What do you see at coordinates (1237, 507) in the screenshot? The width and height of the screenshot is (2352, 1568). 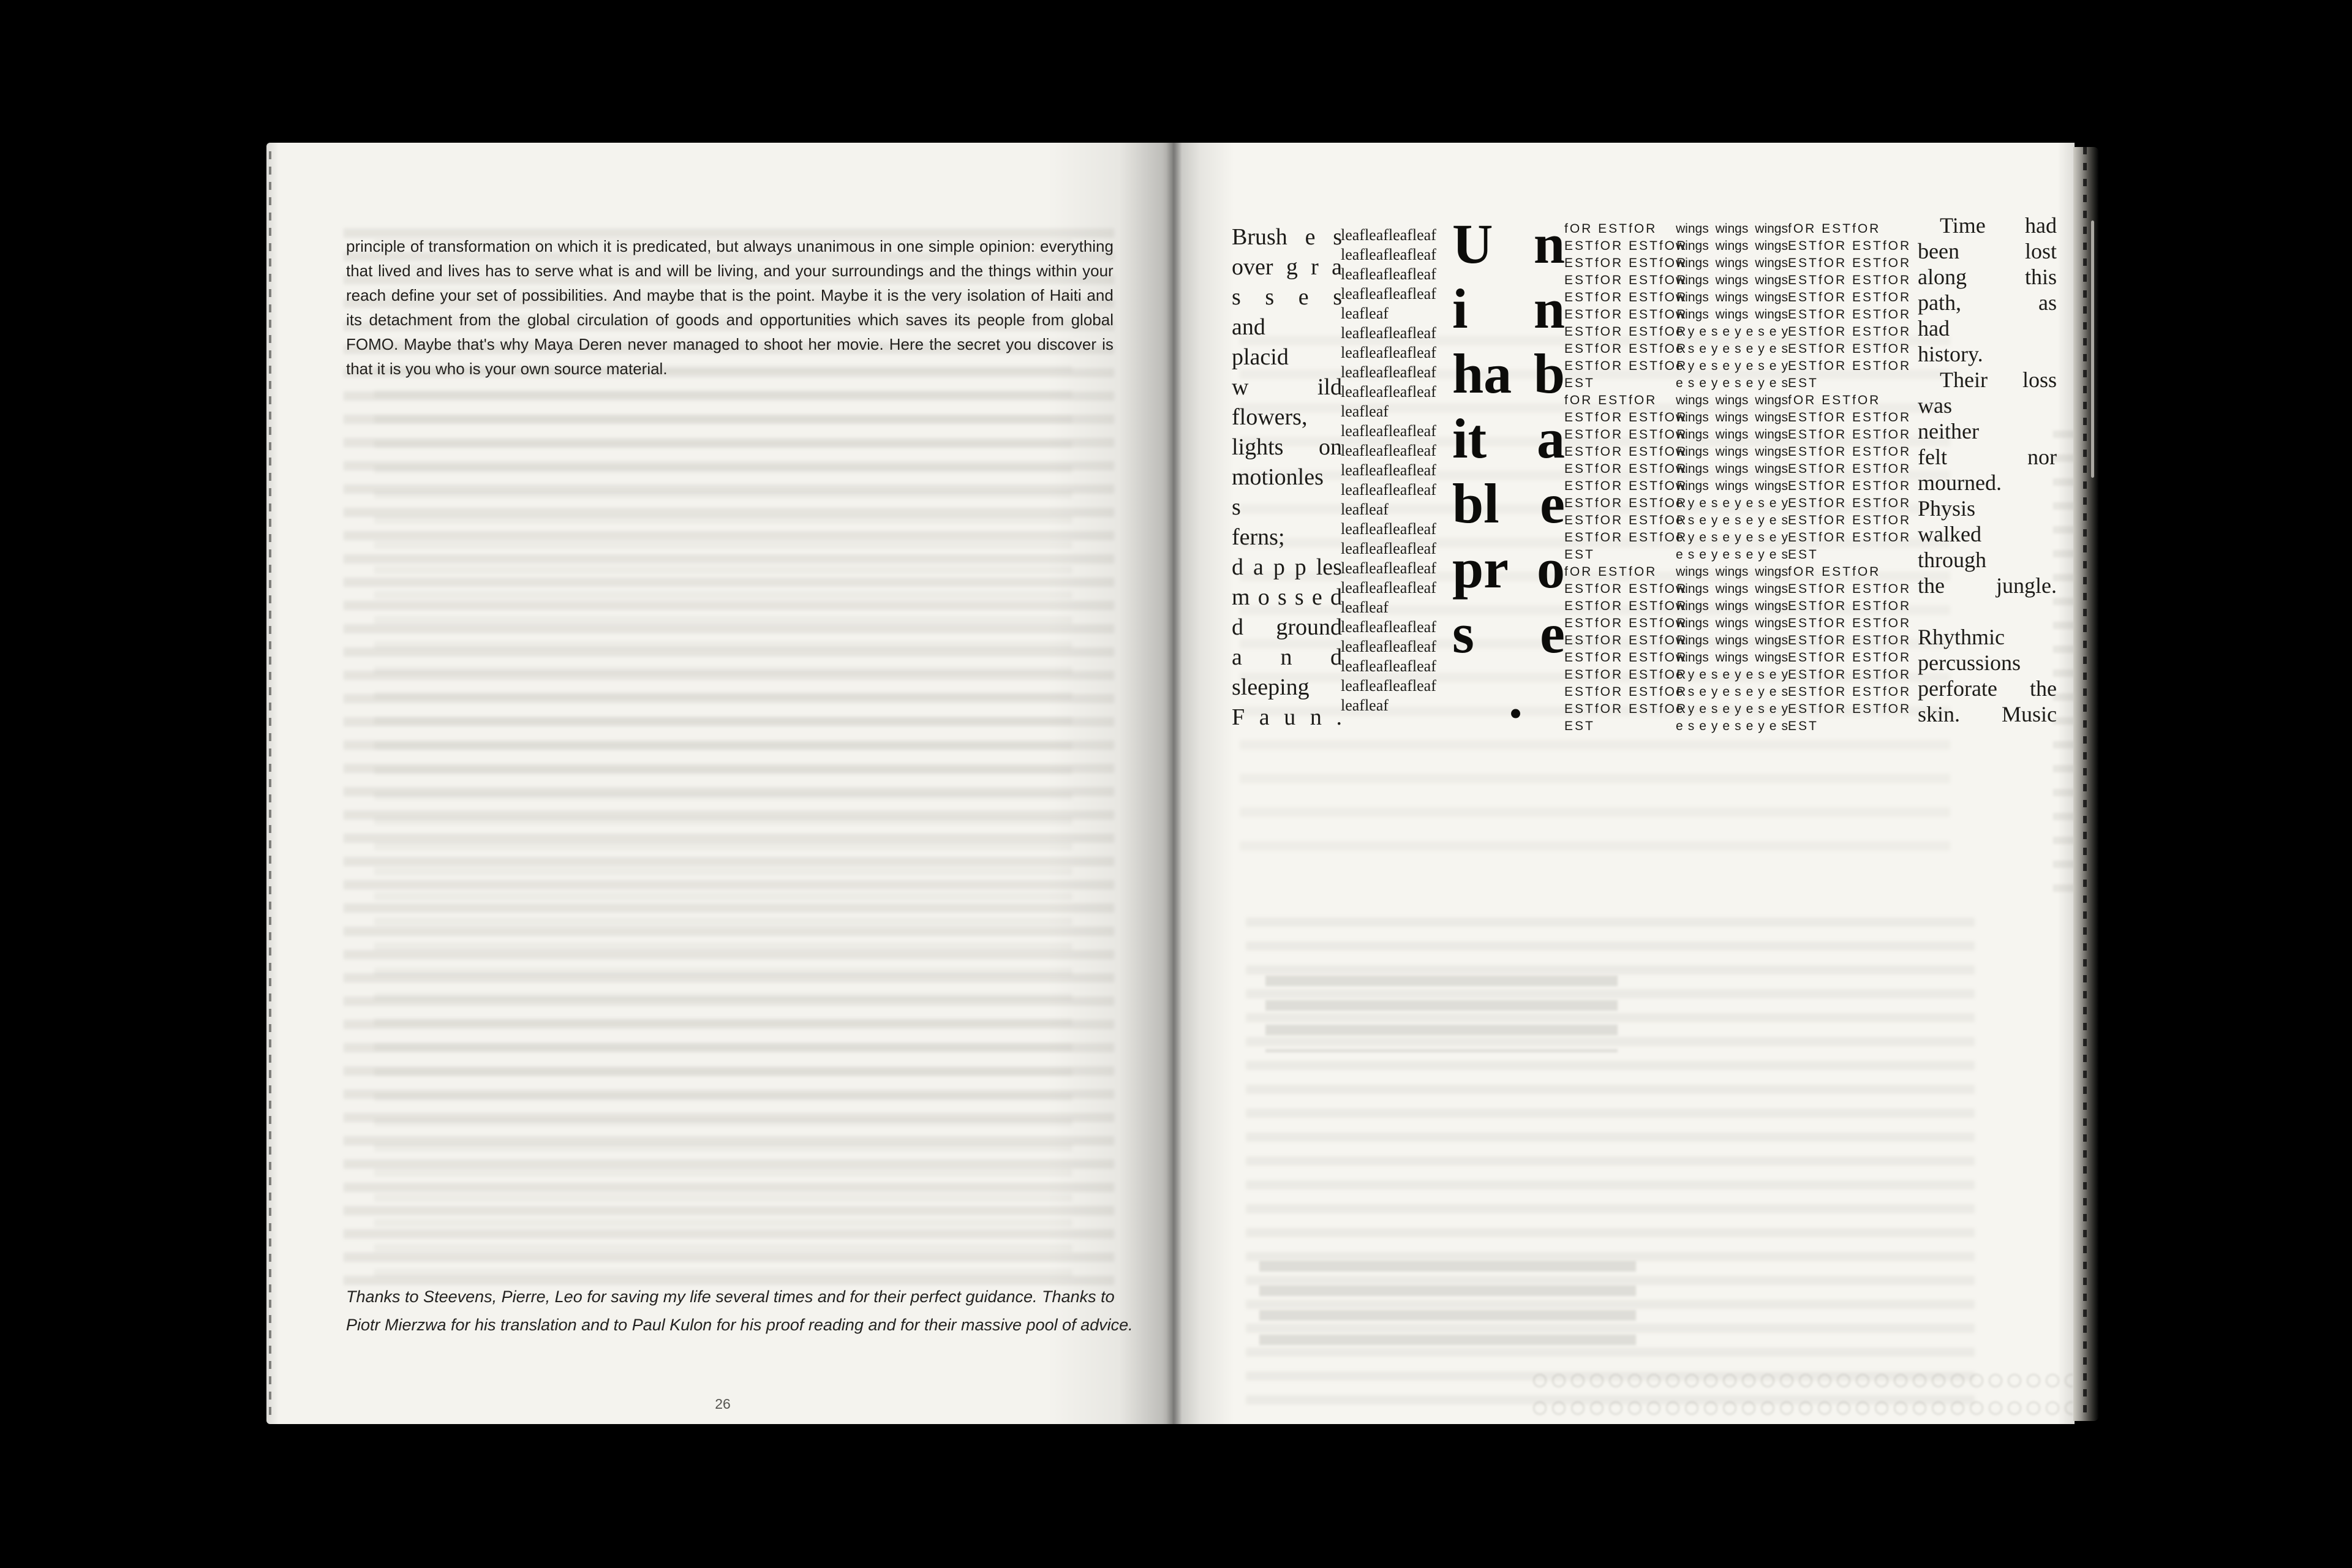 I see `text-line: s` at bounding box center [1237, 507].